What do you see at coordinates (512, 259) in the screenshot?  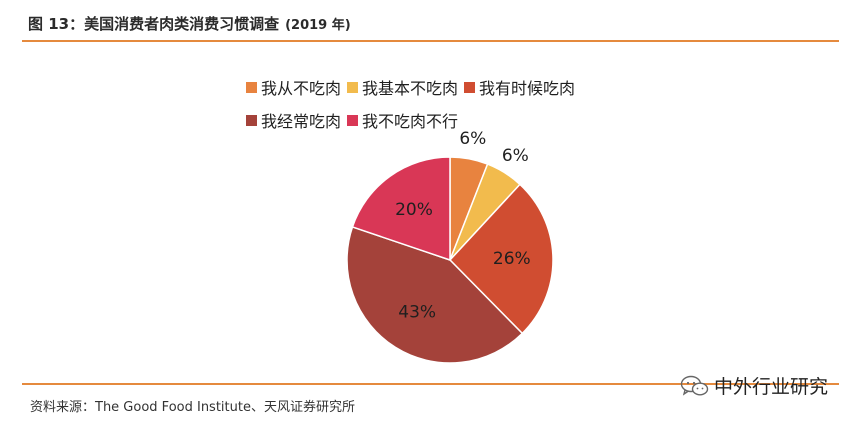 I see `data-label-sometimes: 26%` at bounding box center [512, 259].